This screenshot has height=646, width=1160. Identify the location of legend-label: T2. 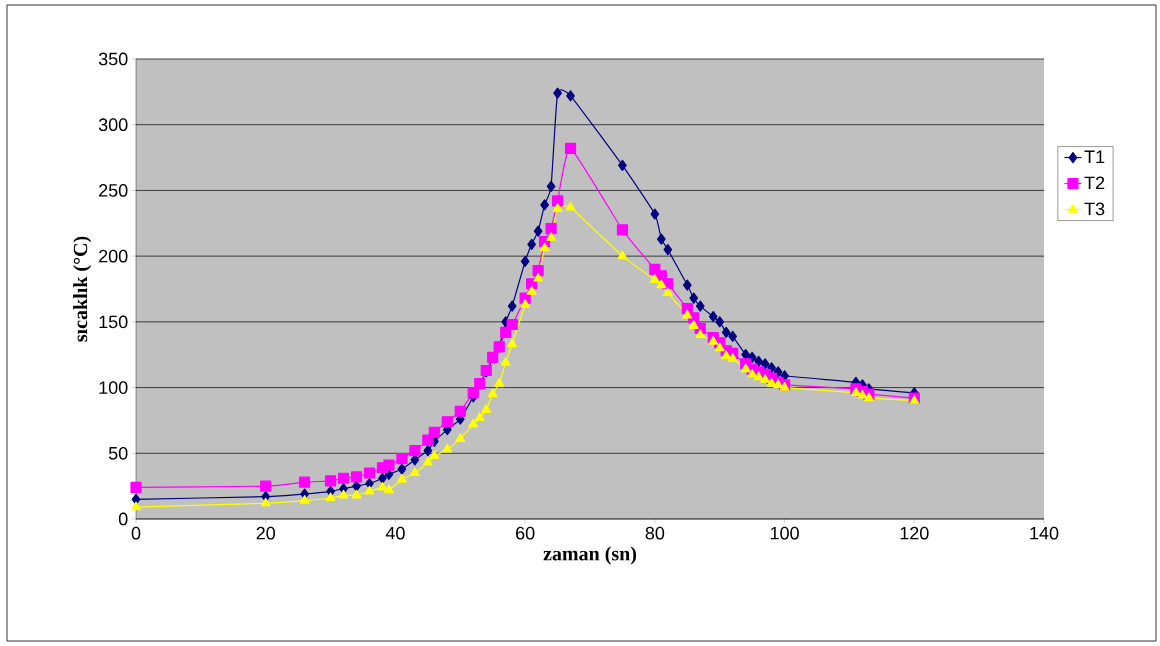
(1094, 183).